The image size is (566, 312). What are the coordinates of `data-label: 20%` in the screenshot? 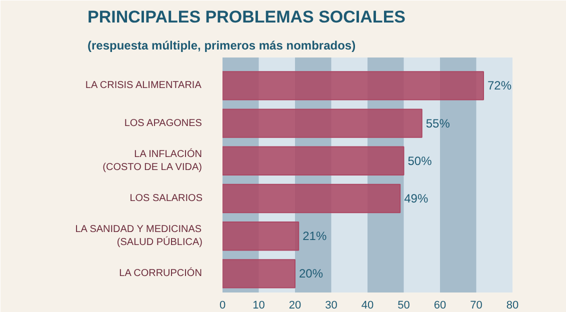 It's located at (311, 273).